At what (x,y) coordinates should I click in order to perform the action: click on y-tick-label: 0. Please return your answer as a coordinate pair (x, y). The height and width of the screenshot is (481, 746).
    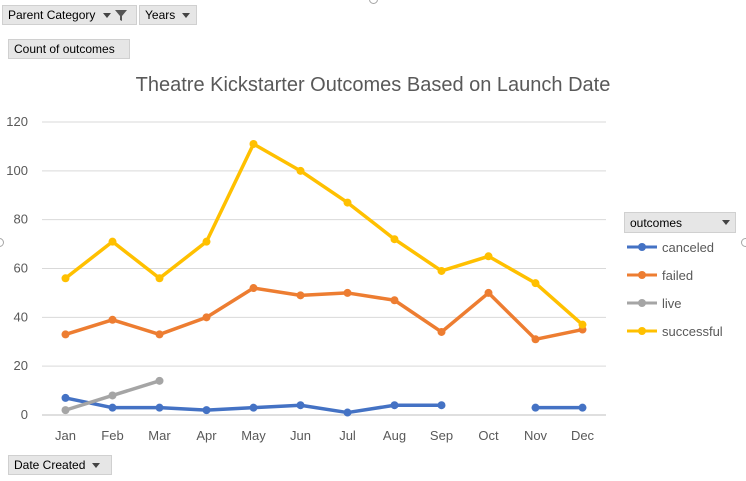
    Looking at the image, I should click on (24, 414).